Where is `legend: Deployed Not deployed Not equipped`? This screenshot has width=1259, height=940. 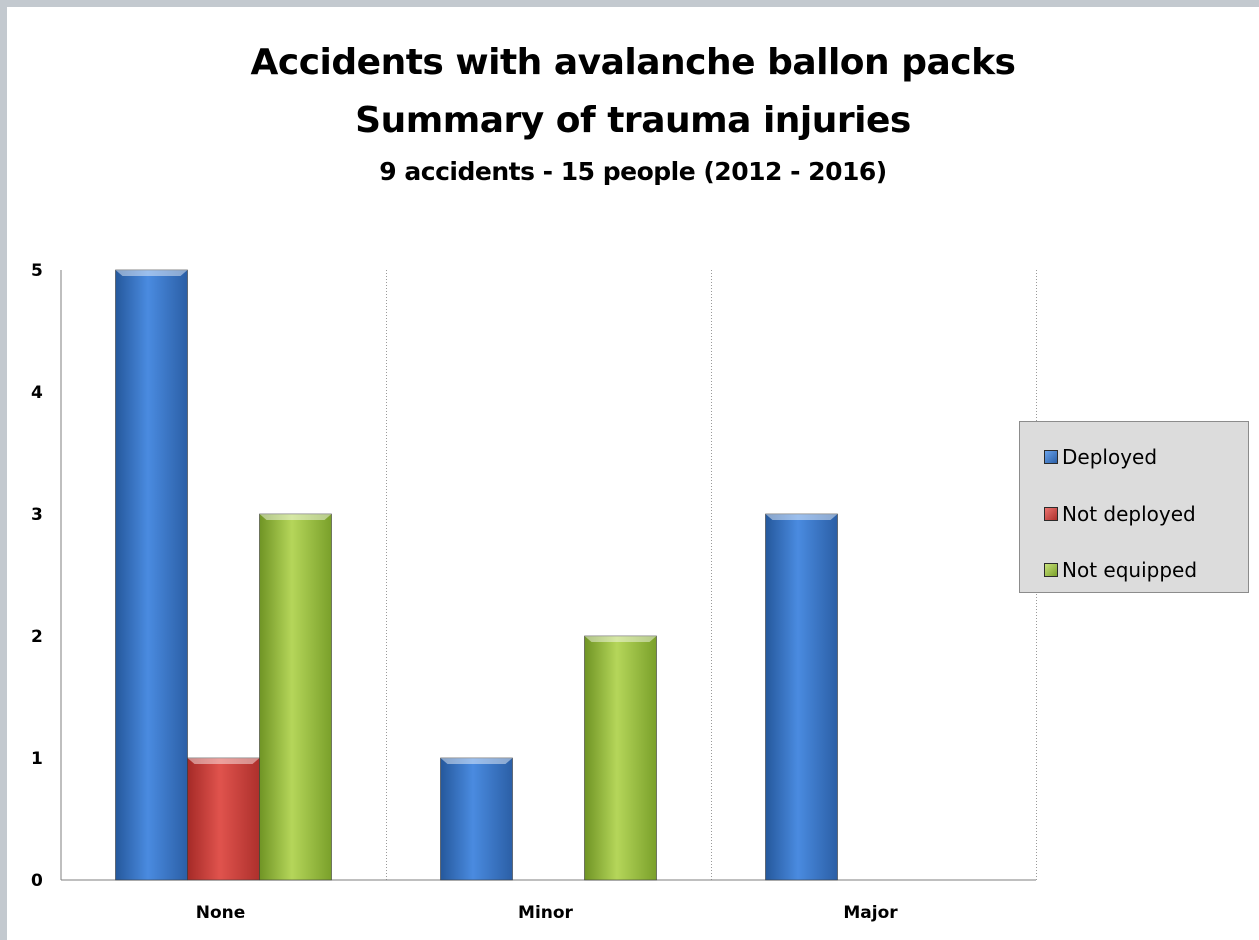
legend: Deployed Not deployed Not equipped is located at coordinates (1134, 507).